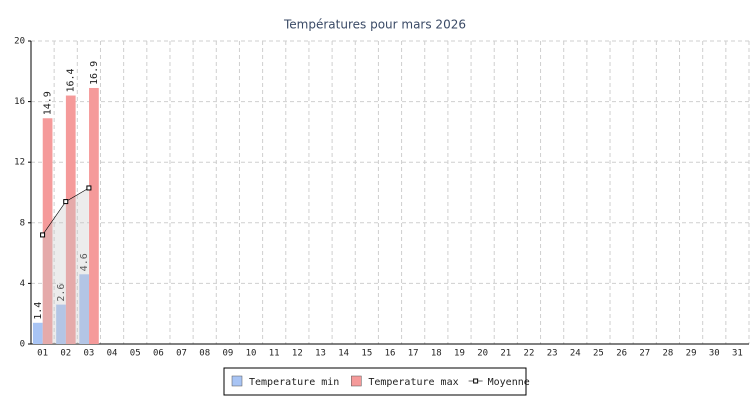 This screenshot has height=400, width=750. I want to click on value-label: 16.4, so click(71, 80).